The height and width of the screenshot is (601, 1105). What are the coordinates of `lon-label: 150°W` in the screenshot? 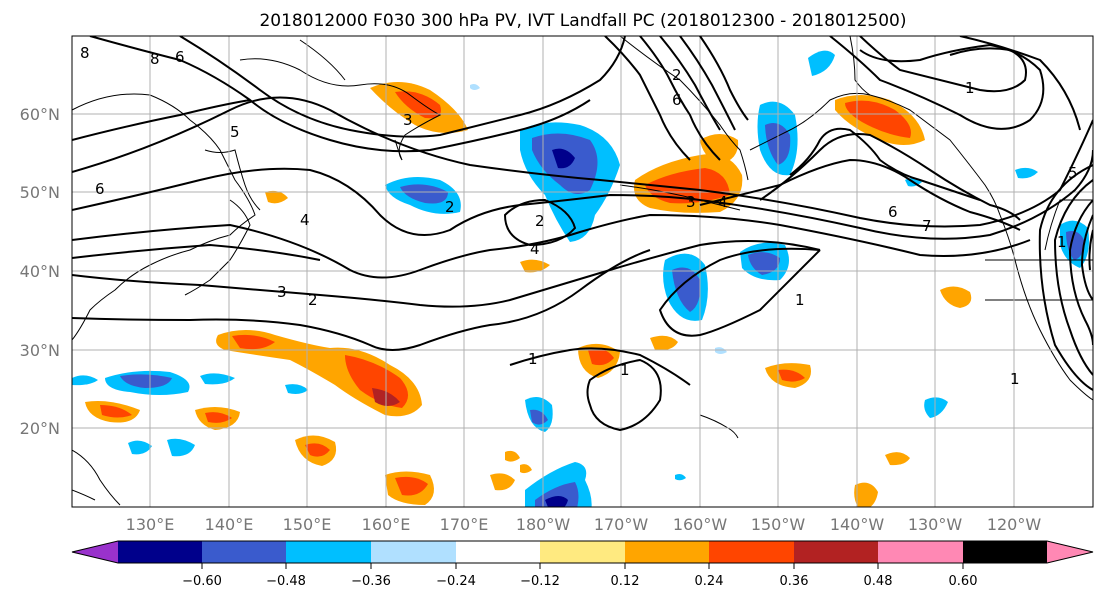 It's located at (778, 524).